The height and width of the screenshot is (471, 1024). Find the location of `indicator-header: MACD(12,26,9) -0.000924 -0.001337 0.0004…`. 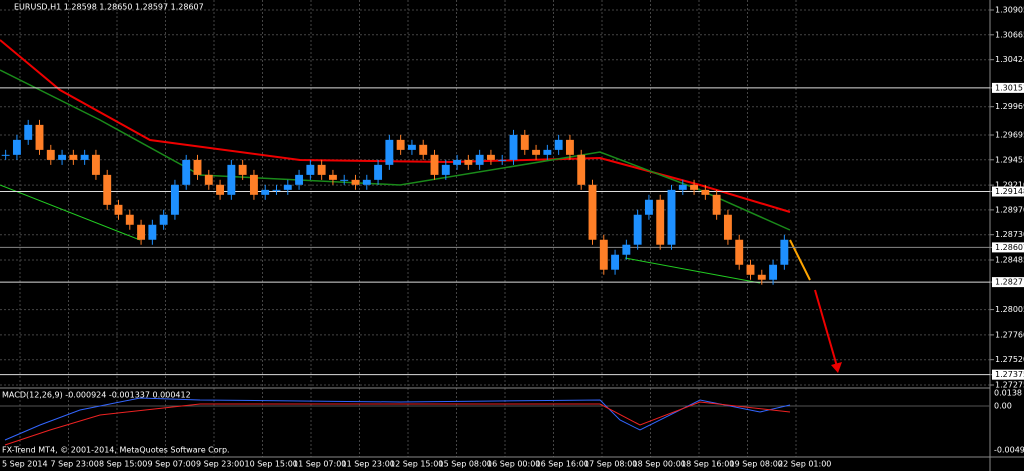

indicator-header: MACD(12,26,9) -0.000924 -0.001337 0.0004… is located at coordinates (96, 395).